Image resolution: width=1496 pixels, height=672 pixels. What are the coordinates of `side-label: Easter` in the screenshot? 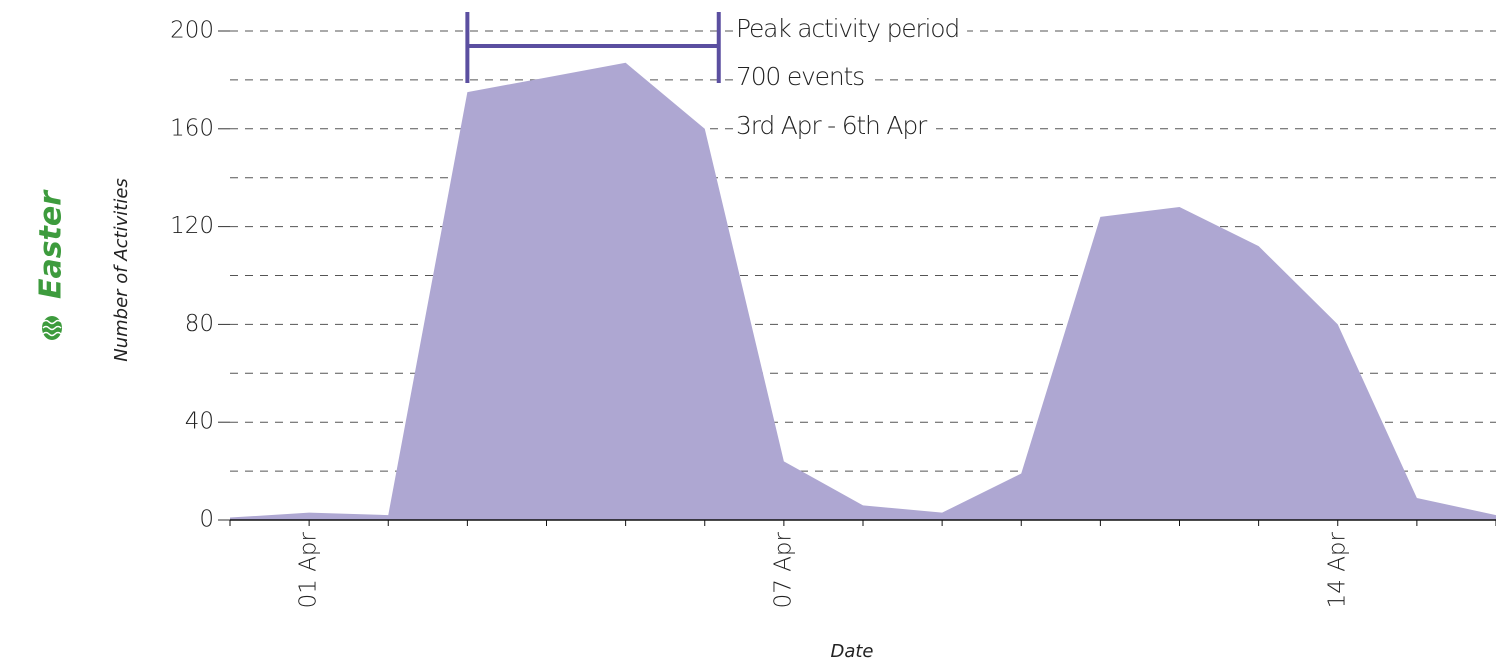 It's located at (51, 244).